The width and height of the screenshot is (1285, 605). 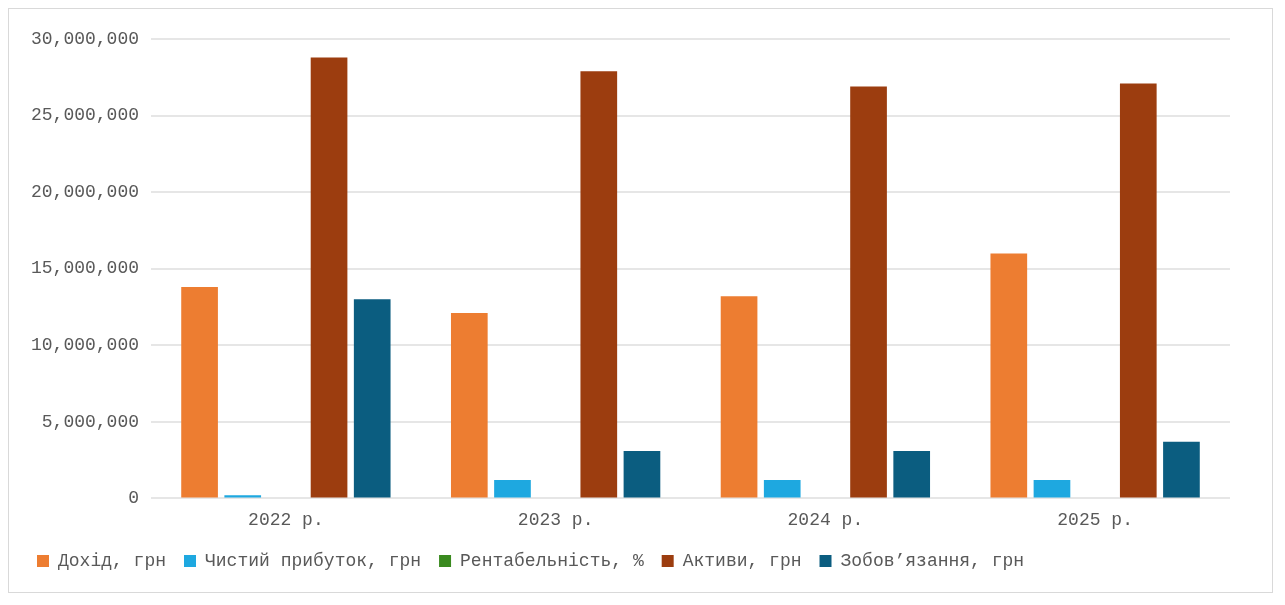 I want to click on x-tick-label: 2023 р., so click(x=555, y=519).